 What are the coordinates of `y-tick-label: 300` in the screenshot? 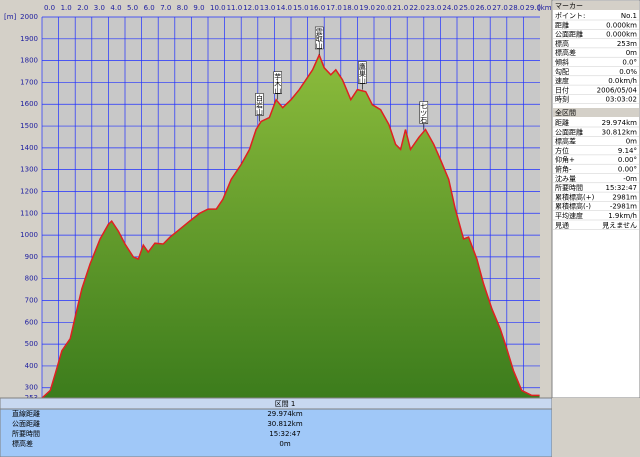 It's located at (31, 388).